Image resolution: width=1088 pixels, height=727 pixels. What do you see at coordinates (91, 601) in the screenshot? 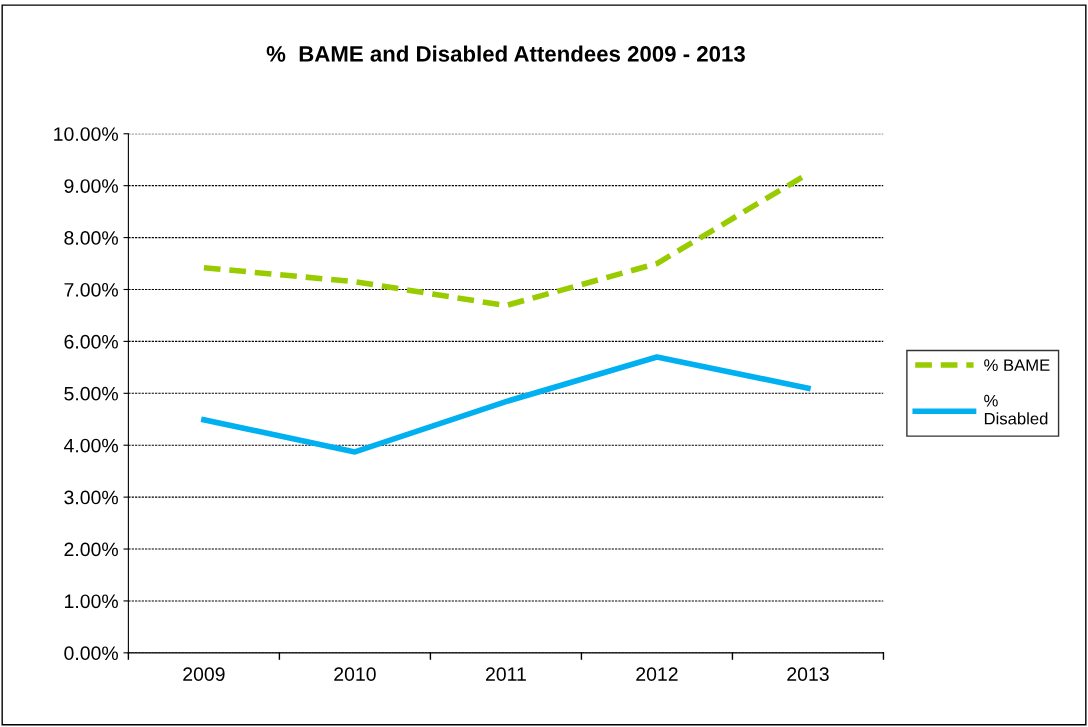
I see `y-tick-label: 1.00%` at bounding box center [91, 601].